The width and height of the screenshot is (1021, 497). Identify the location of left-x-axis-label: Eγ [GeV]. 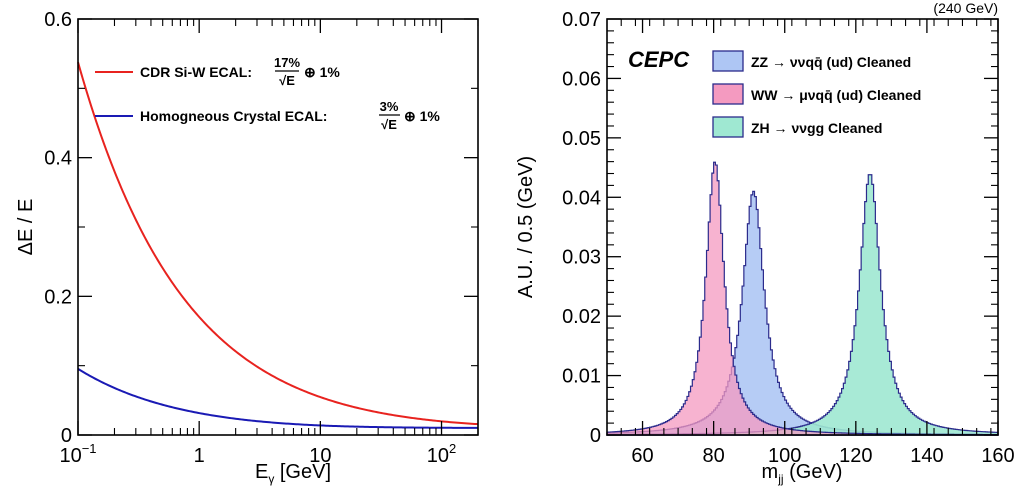
(293, 473).